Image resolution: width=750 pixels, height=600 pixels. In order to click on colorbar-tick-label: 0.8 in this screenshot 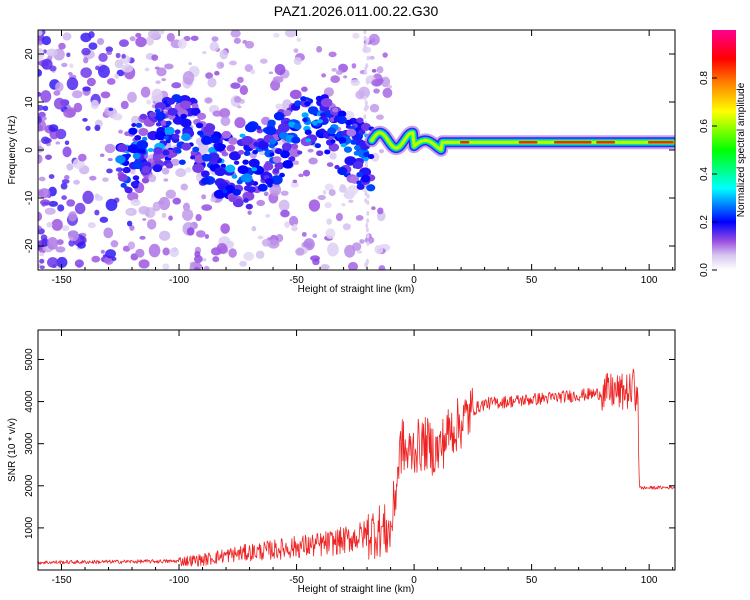, I will do `click(704, 78)`.